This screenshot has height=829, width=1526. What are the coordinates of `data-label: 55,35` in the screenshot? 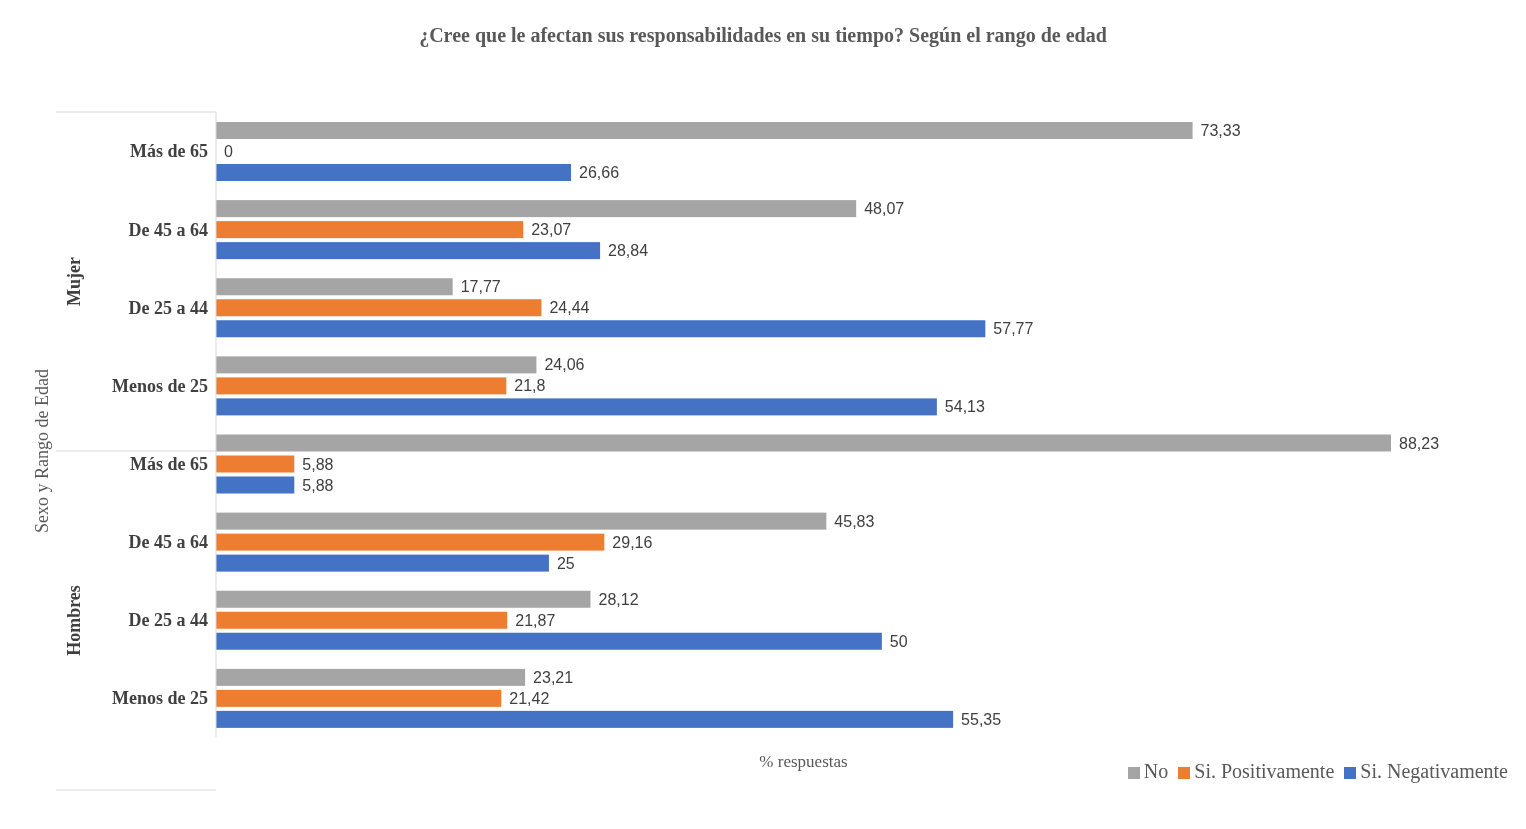 It's located at (981, 719).